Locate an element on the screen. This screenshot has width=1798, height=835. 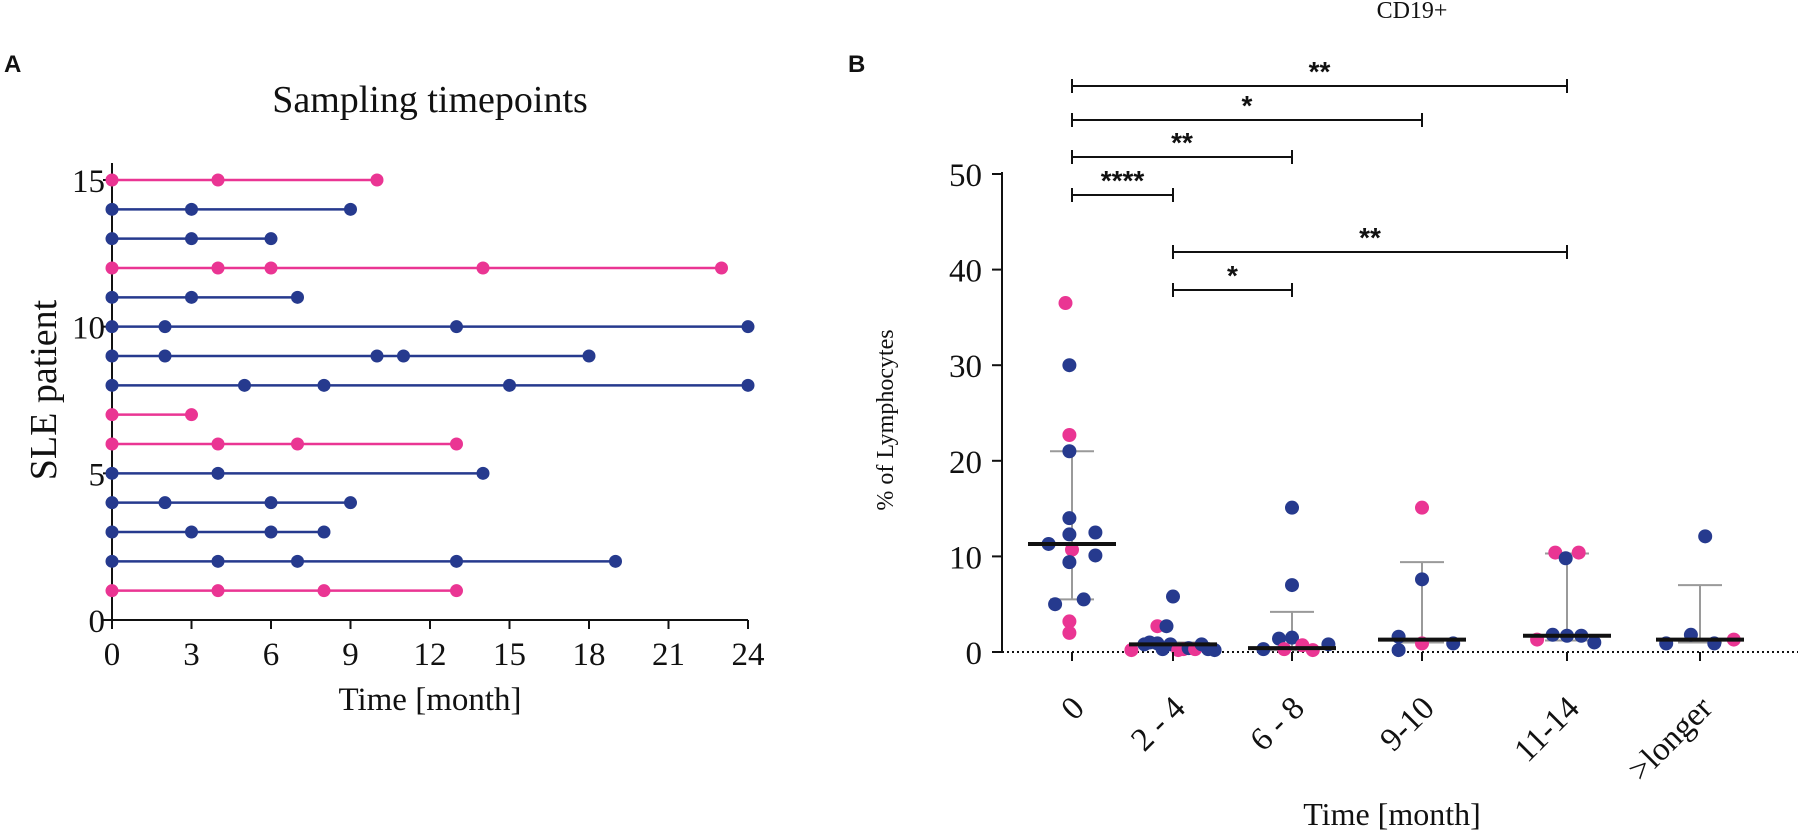
panel-b-y-tick-label: 0 is located at coordinates (974, 654).